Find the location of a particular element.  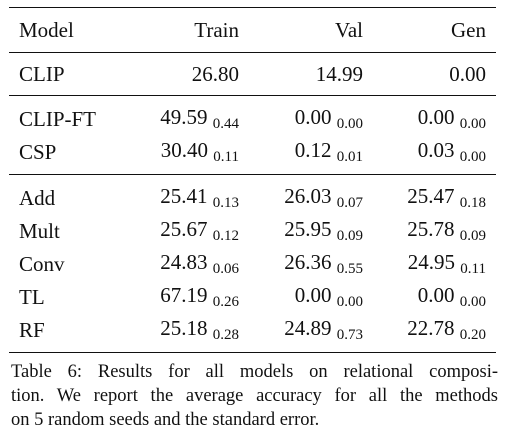

val-cell: 25.95 0.09 is located at coordinates (311, 230).